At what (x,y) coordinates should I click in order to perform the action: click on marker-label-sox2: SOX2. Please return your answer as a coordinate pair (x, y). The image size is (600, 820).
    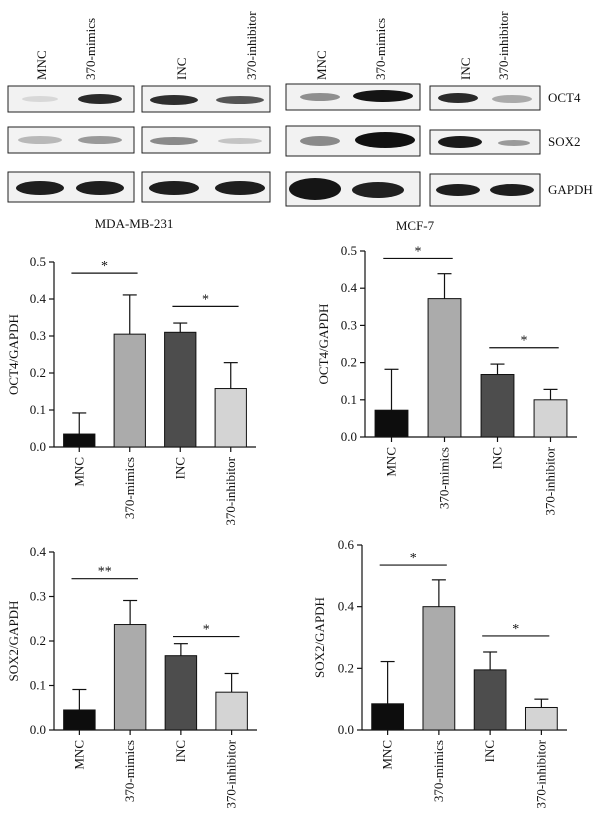
    Looking at the image, I should click on (564, 141).